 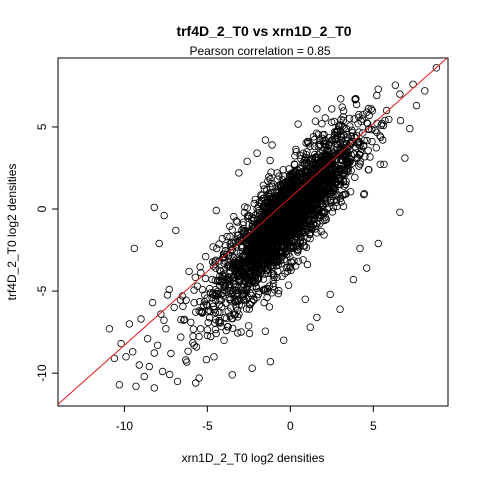 What do you see at coordinates (46, 252) in the screenshot?
I see `y-axis-ticks: -10 -5 0 5` at bounding box center [46, 252].